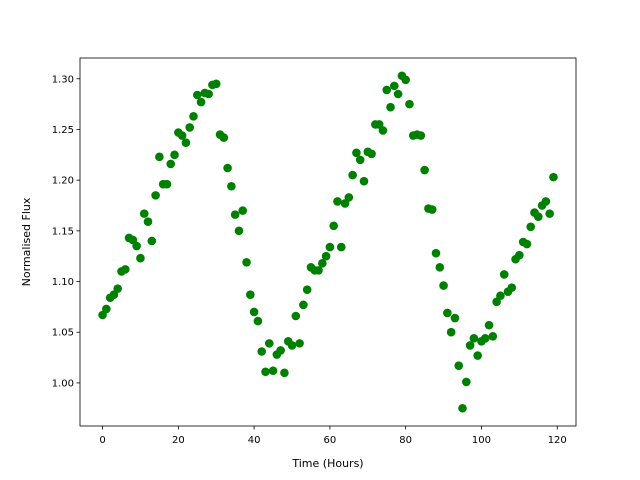  Describe the element at coordinates (63, 79) in the screenshot. I see `y-tick-label: 1.30` at that location.